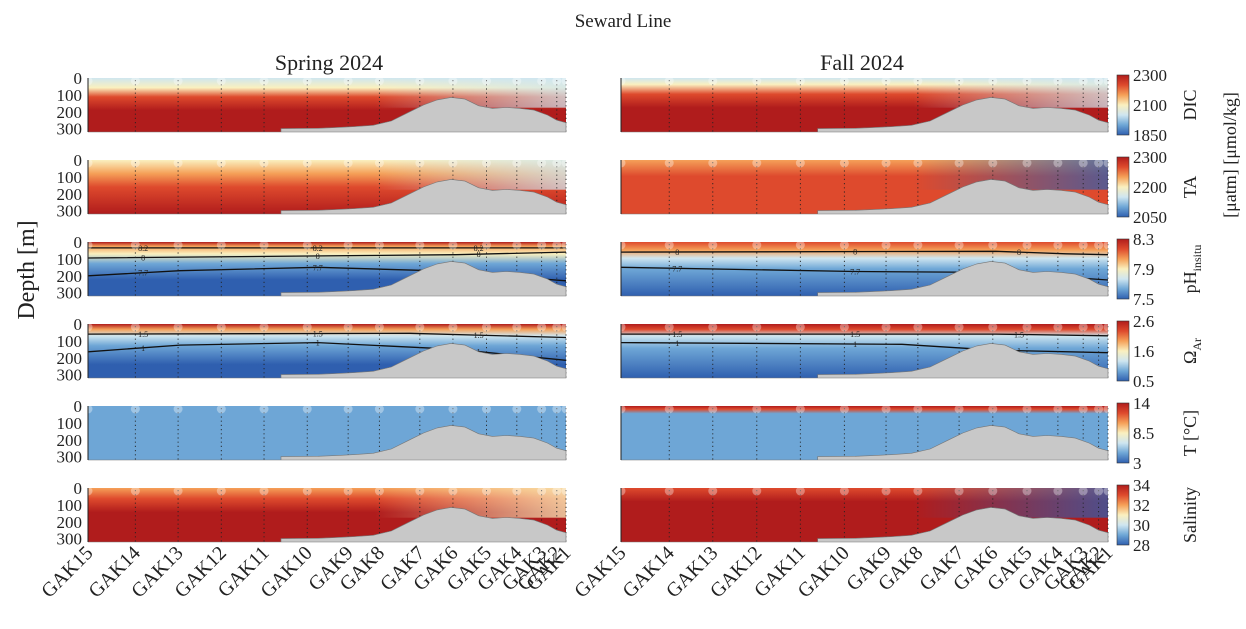 The width and height of the screenshot is (1246, 629). I want to click on colorbar-tick-label: 7.9, so click(1143, 269).